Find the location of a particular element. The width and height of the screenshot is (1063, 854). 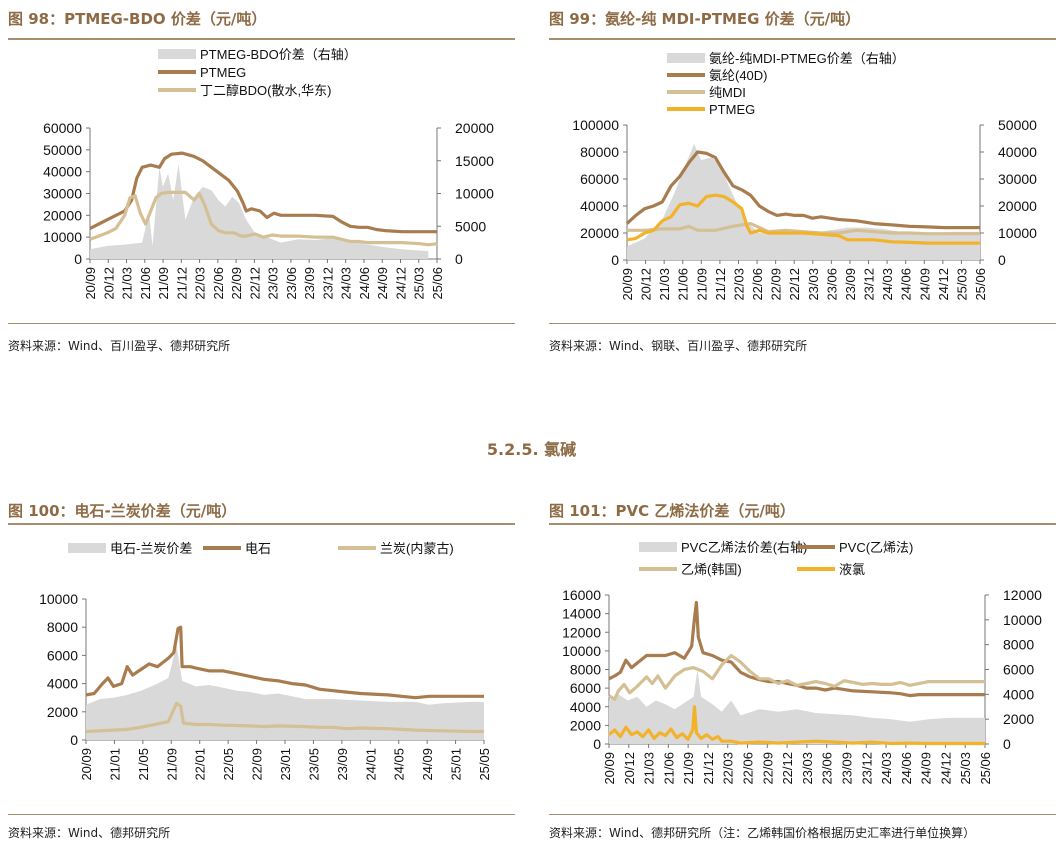

y2-tick-label: 4000 is located at coordinates (1018, 694).